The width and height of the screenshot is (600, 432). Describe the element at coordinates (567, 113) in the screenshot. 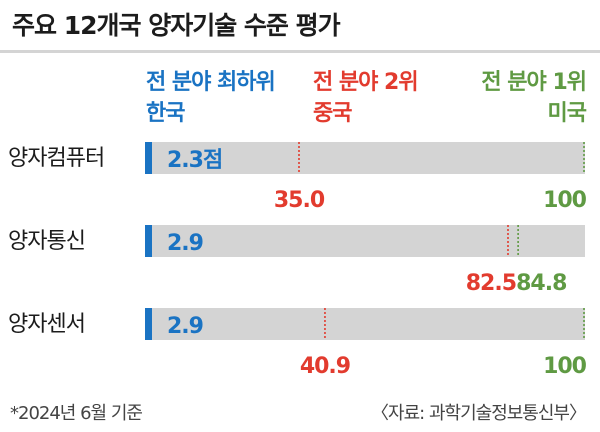

I see `legend-first-country: 미국` at that location.